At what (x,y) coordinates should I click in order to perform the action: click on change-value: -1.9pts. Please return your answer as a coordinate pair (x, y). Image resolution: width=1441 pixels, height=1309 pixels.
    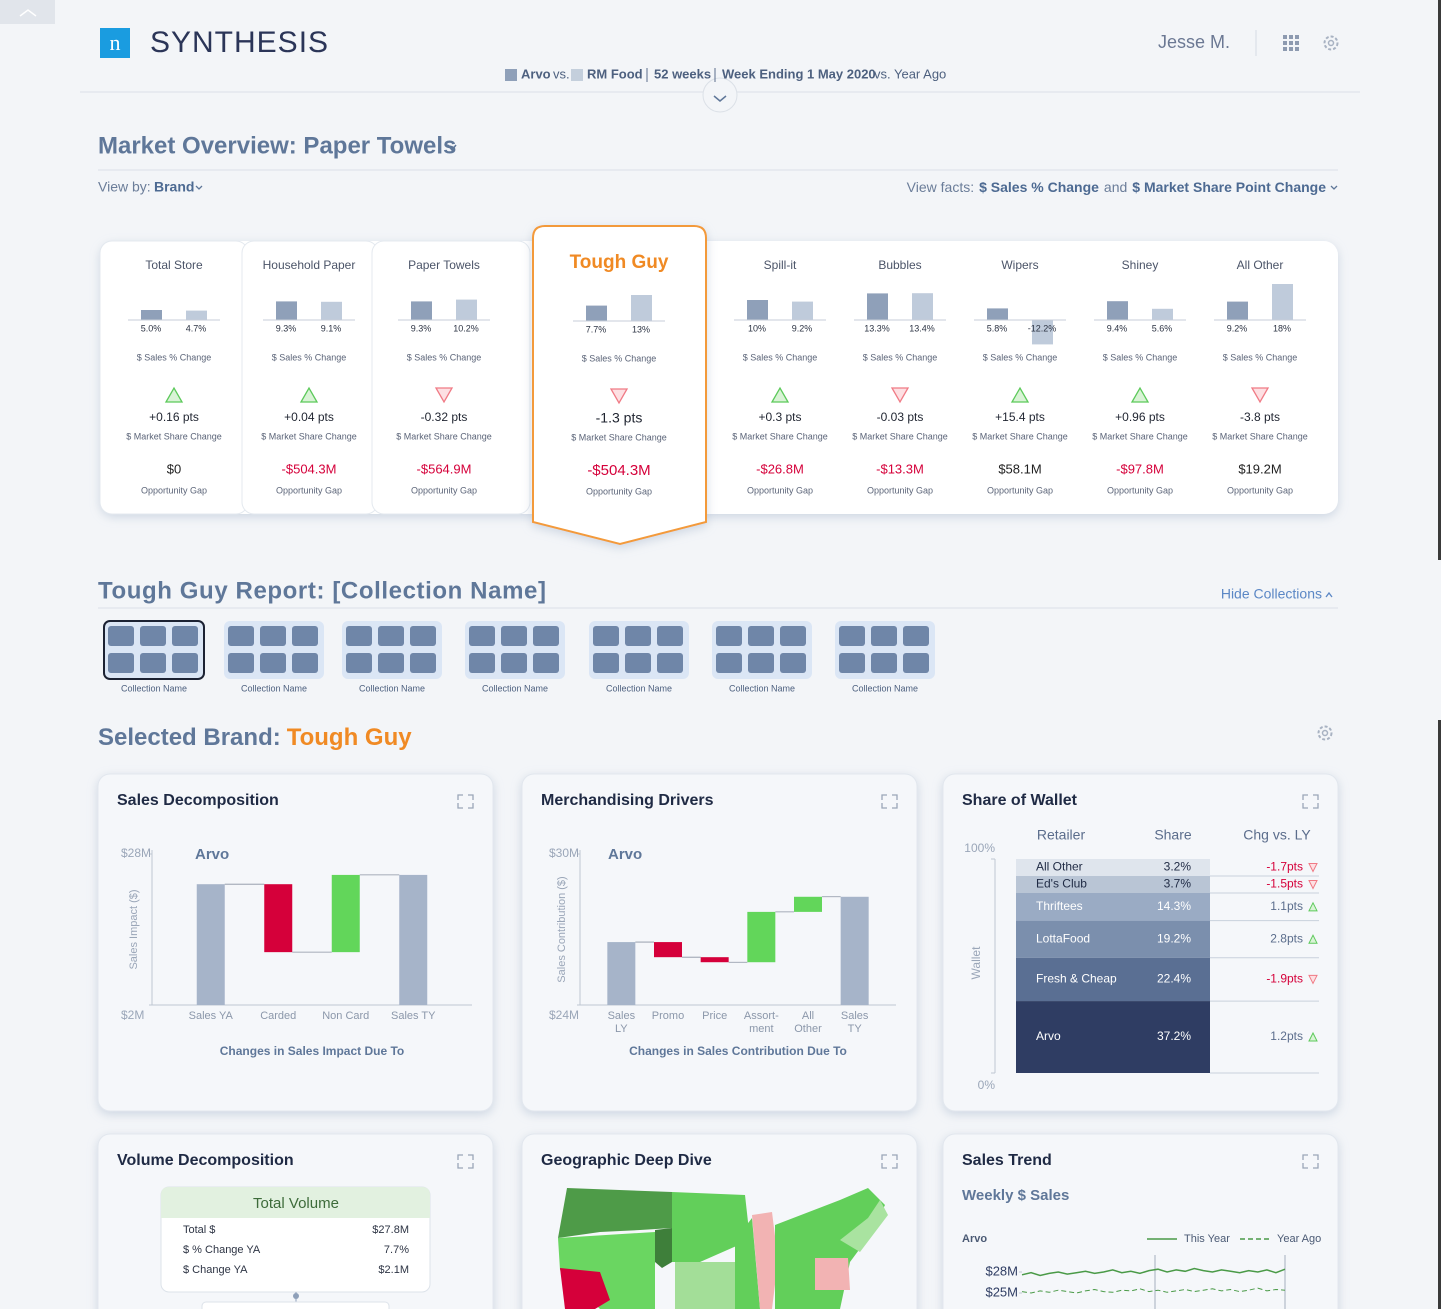
    Looking at the image, I should click on (1284, 979).